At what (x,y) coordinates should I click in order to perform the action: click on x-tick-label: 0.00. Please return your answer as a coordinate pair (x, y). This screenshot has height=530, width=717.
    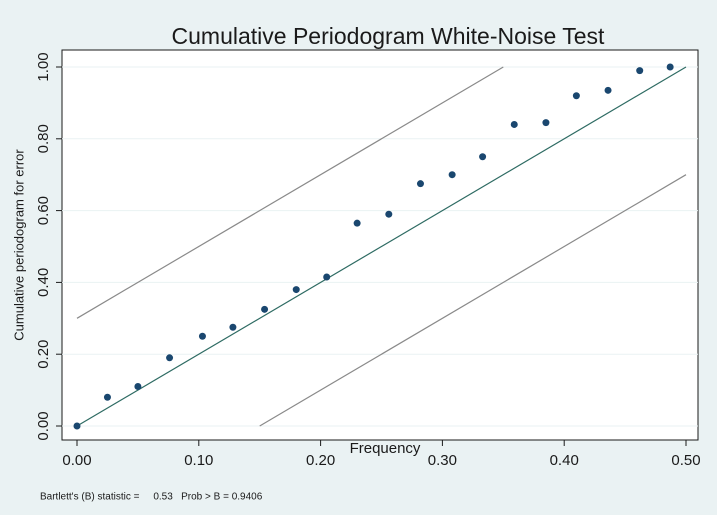
    Looking at the image, I should click on (76, 460).